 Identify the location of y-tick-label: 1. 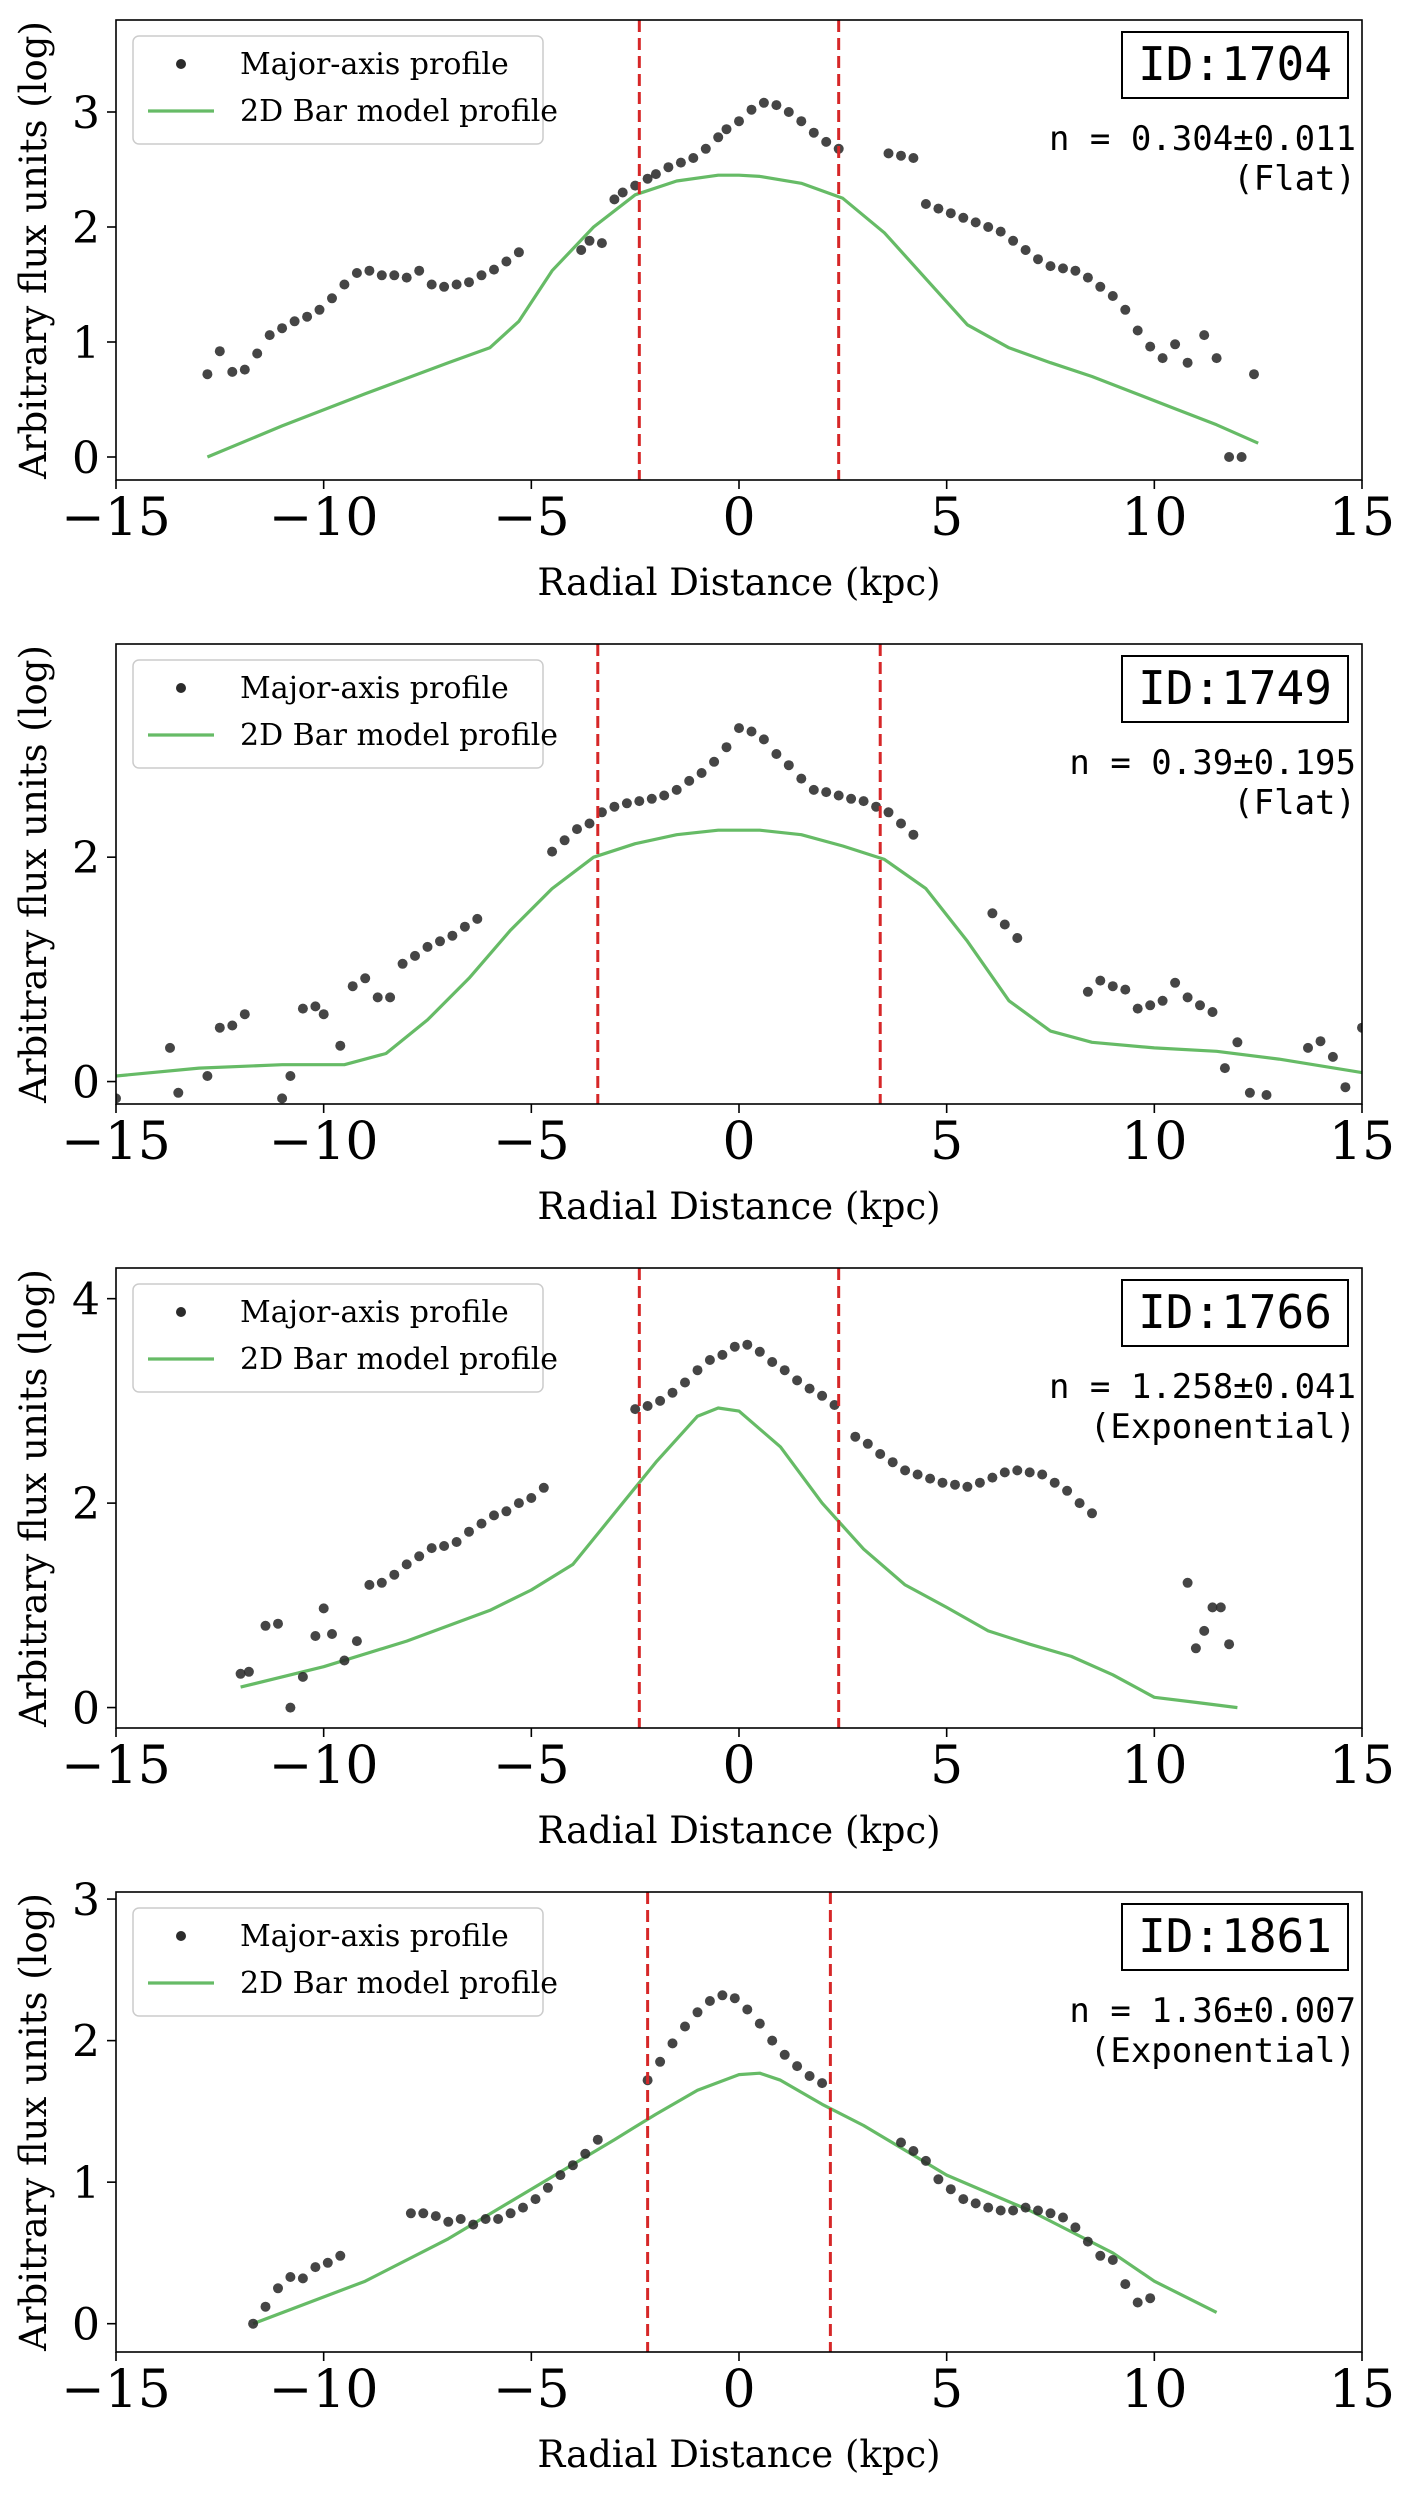
(86, 2183).